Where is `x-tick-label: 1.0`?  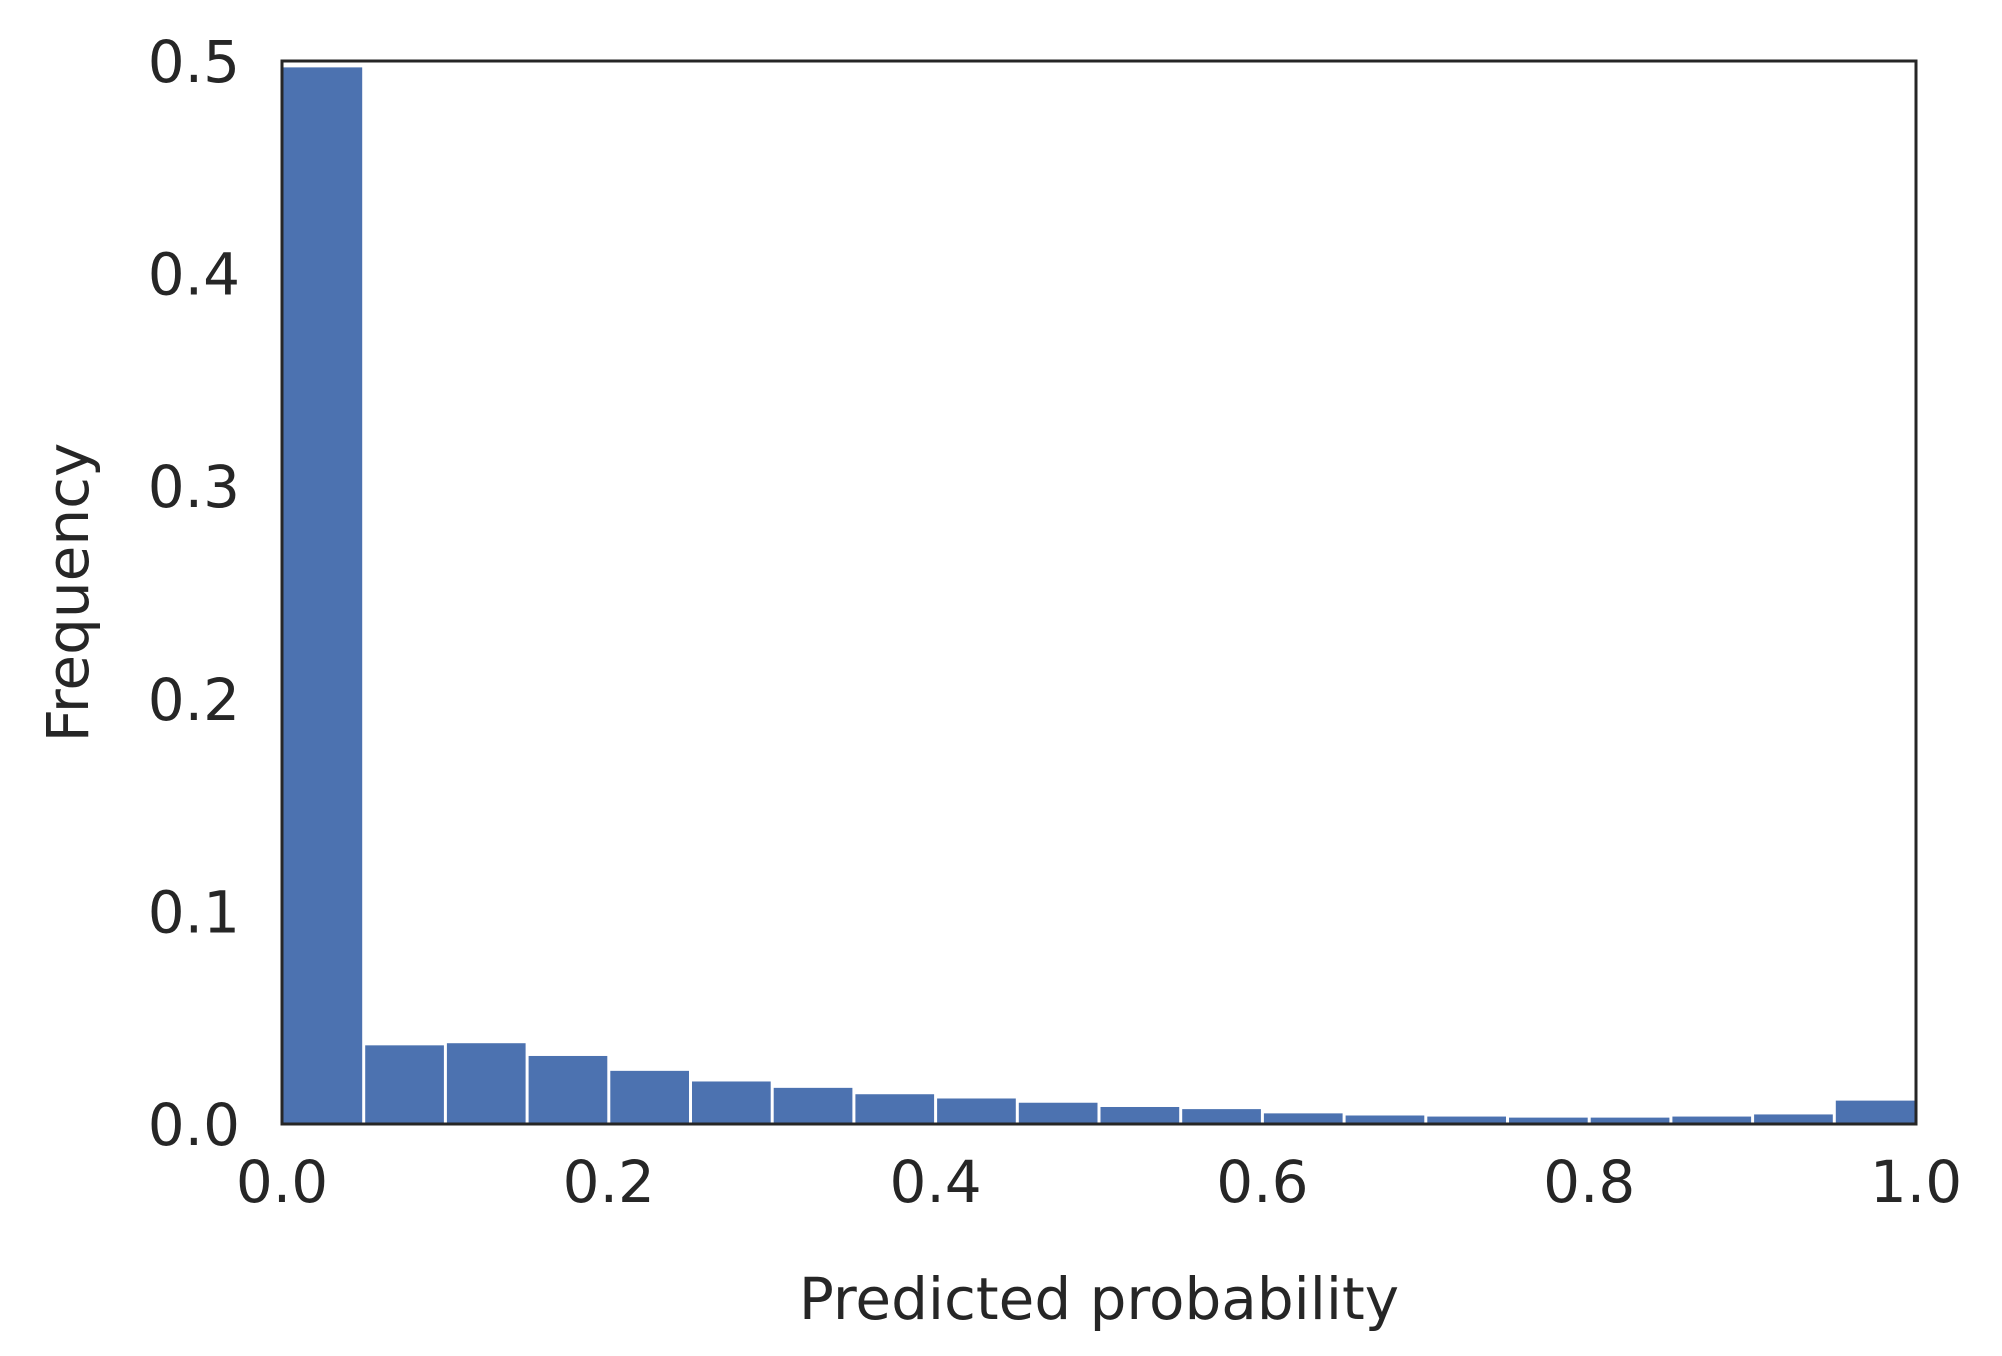 x-tick-label: 1.0 is located at coordinates (1916, 1182).